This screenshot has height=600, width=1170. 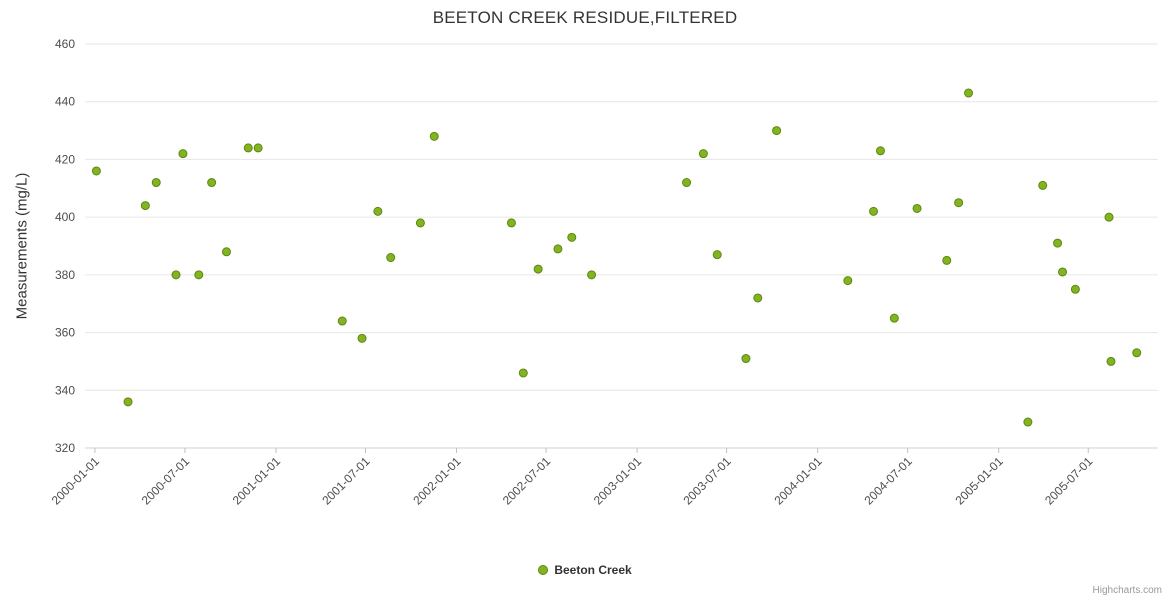 I want to click on legend-item-beeton-creek: Beeton Creek, so click(x=585, y=570).